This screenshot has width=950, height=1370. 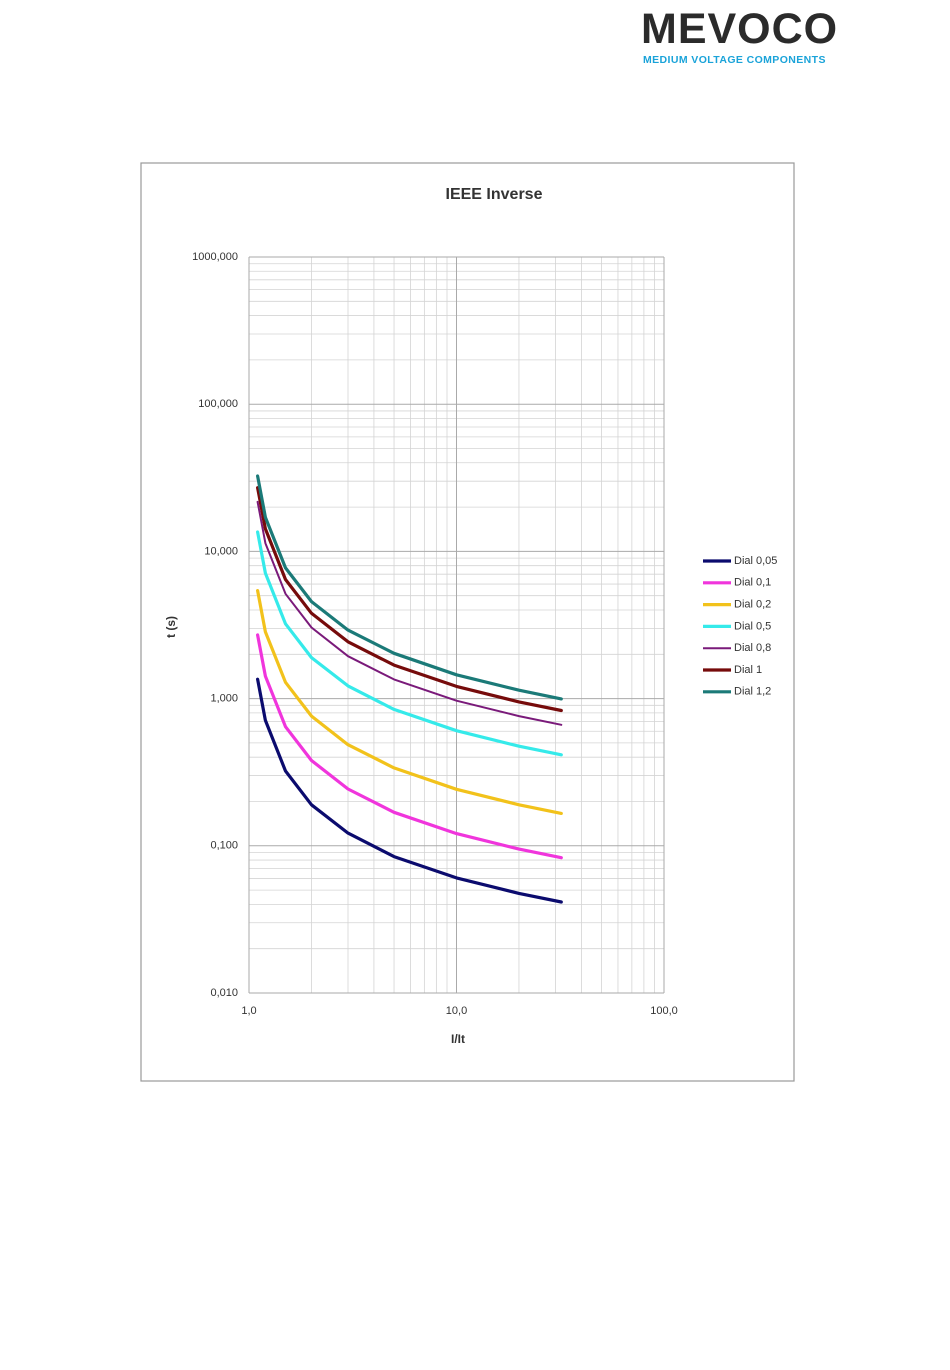 I want to click on legend-label: Dial 0,5, so click(x=752, y=626).